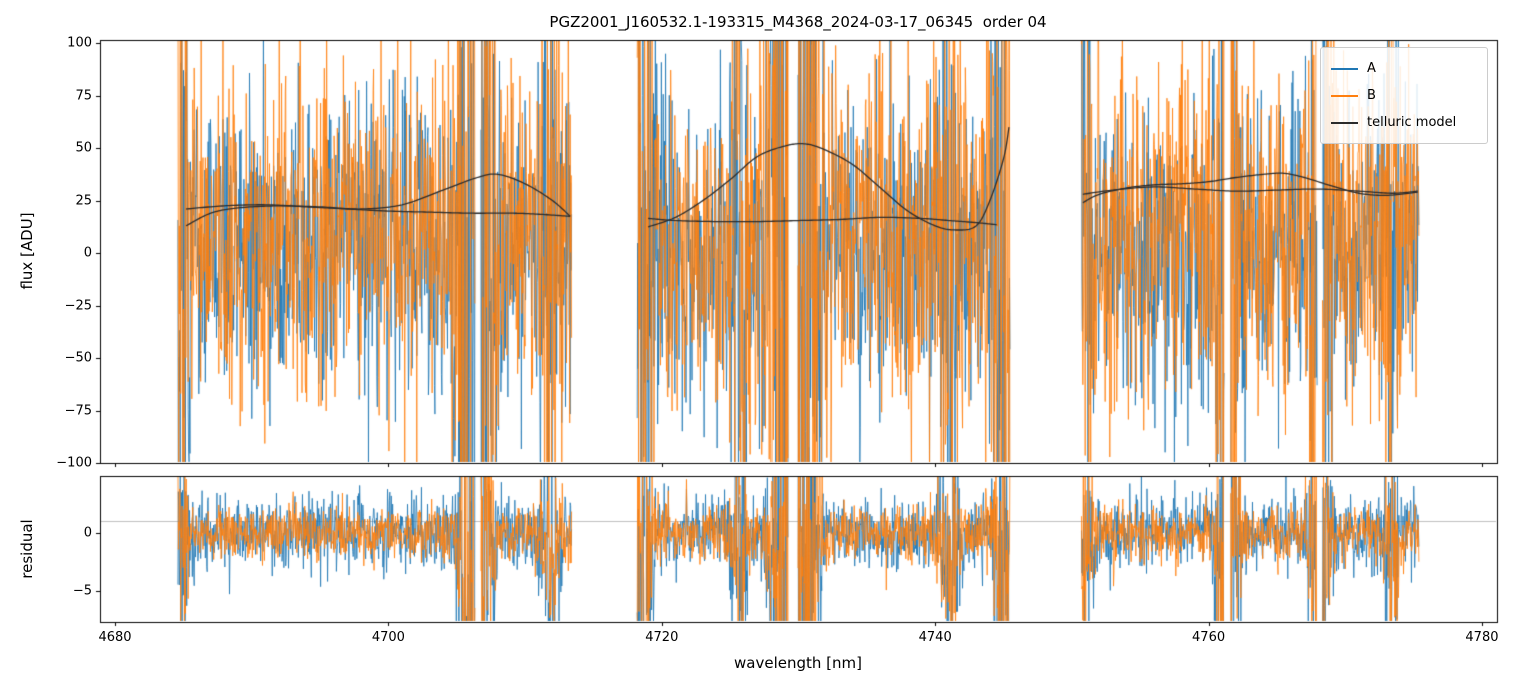  I want to click on x-tick-label: 4720, so click(662, 637).